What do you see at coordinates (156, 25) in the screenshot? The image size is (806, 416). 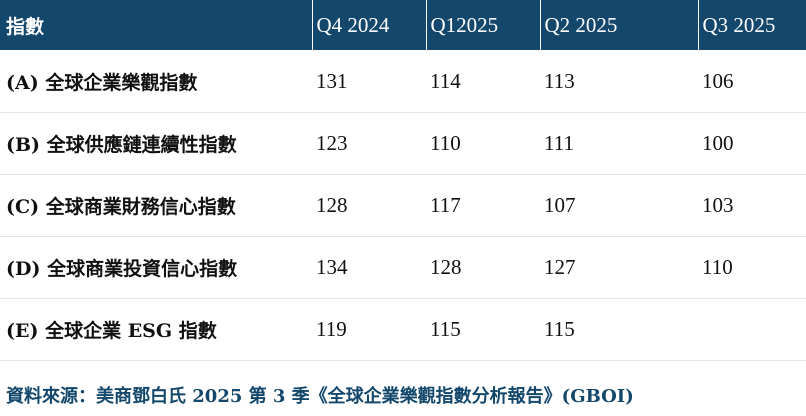 I see `header-index: 指數` at bounding box center [156, 25].